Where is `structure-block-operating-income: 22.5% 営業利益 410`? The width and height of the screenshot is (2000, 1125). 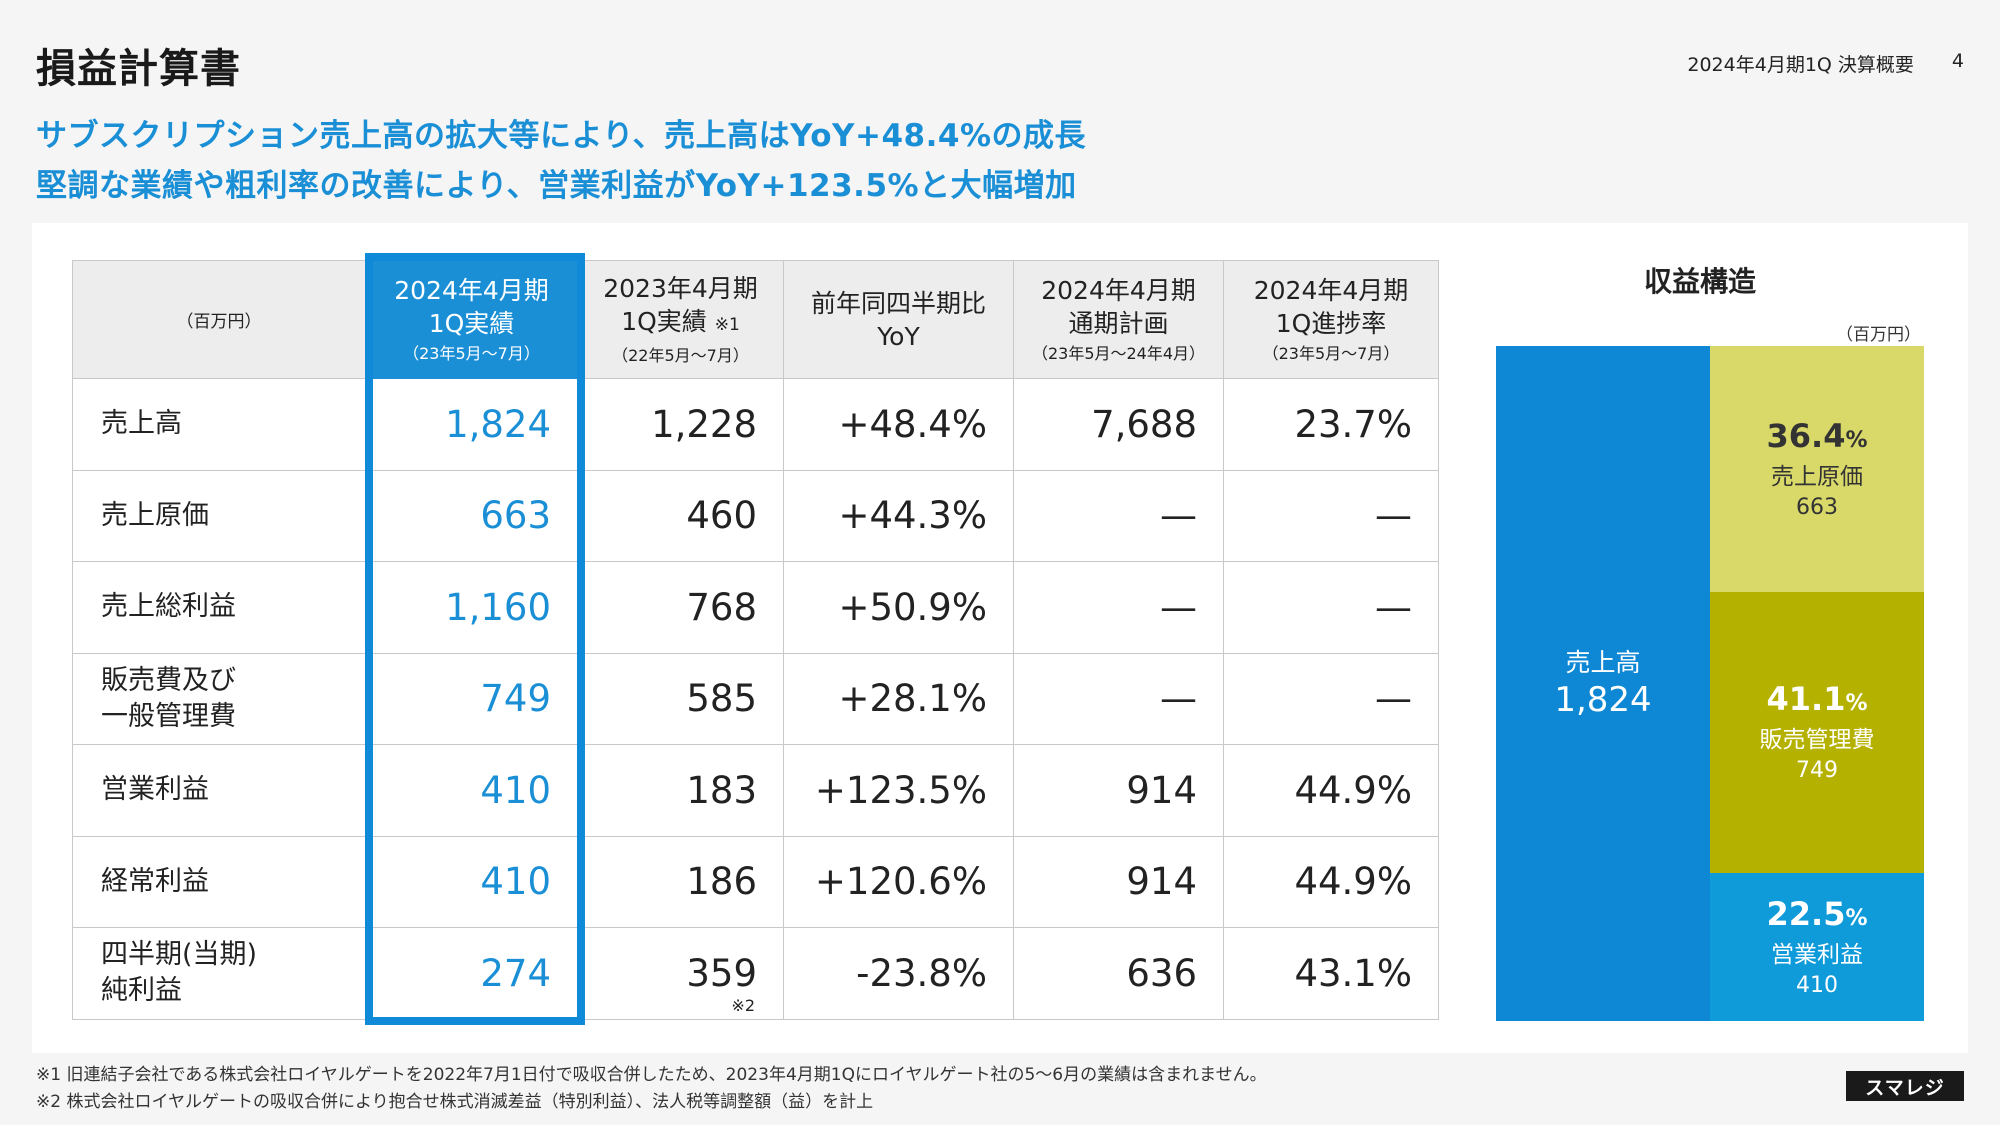 structure-block-operating-income: 22.5% 営業利益 410 is located at coordinates (1817, 947).